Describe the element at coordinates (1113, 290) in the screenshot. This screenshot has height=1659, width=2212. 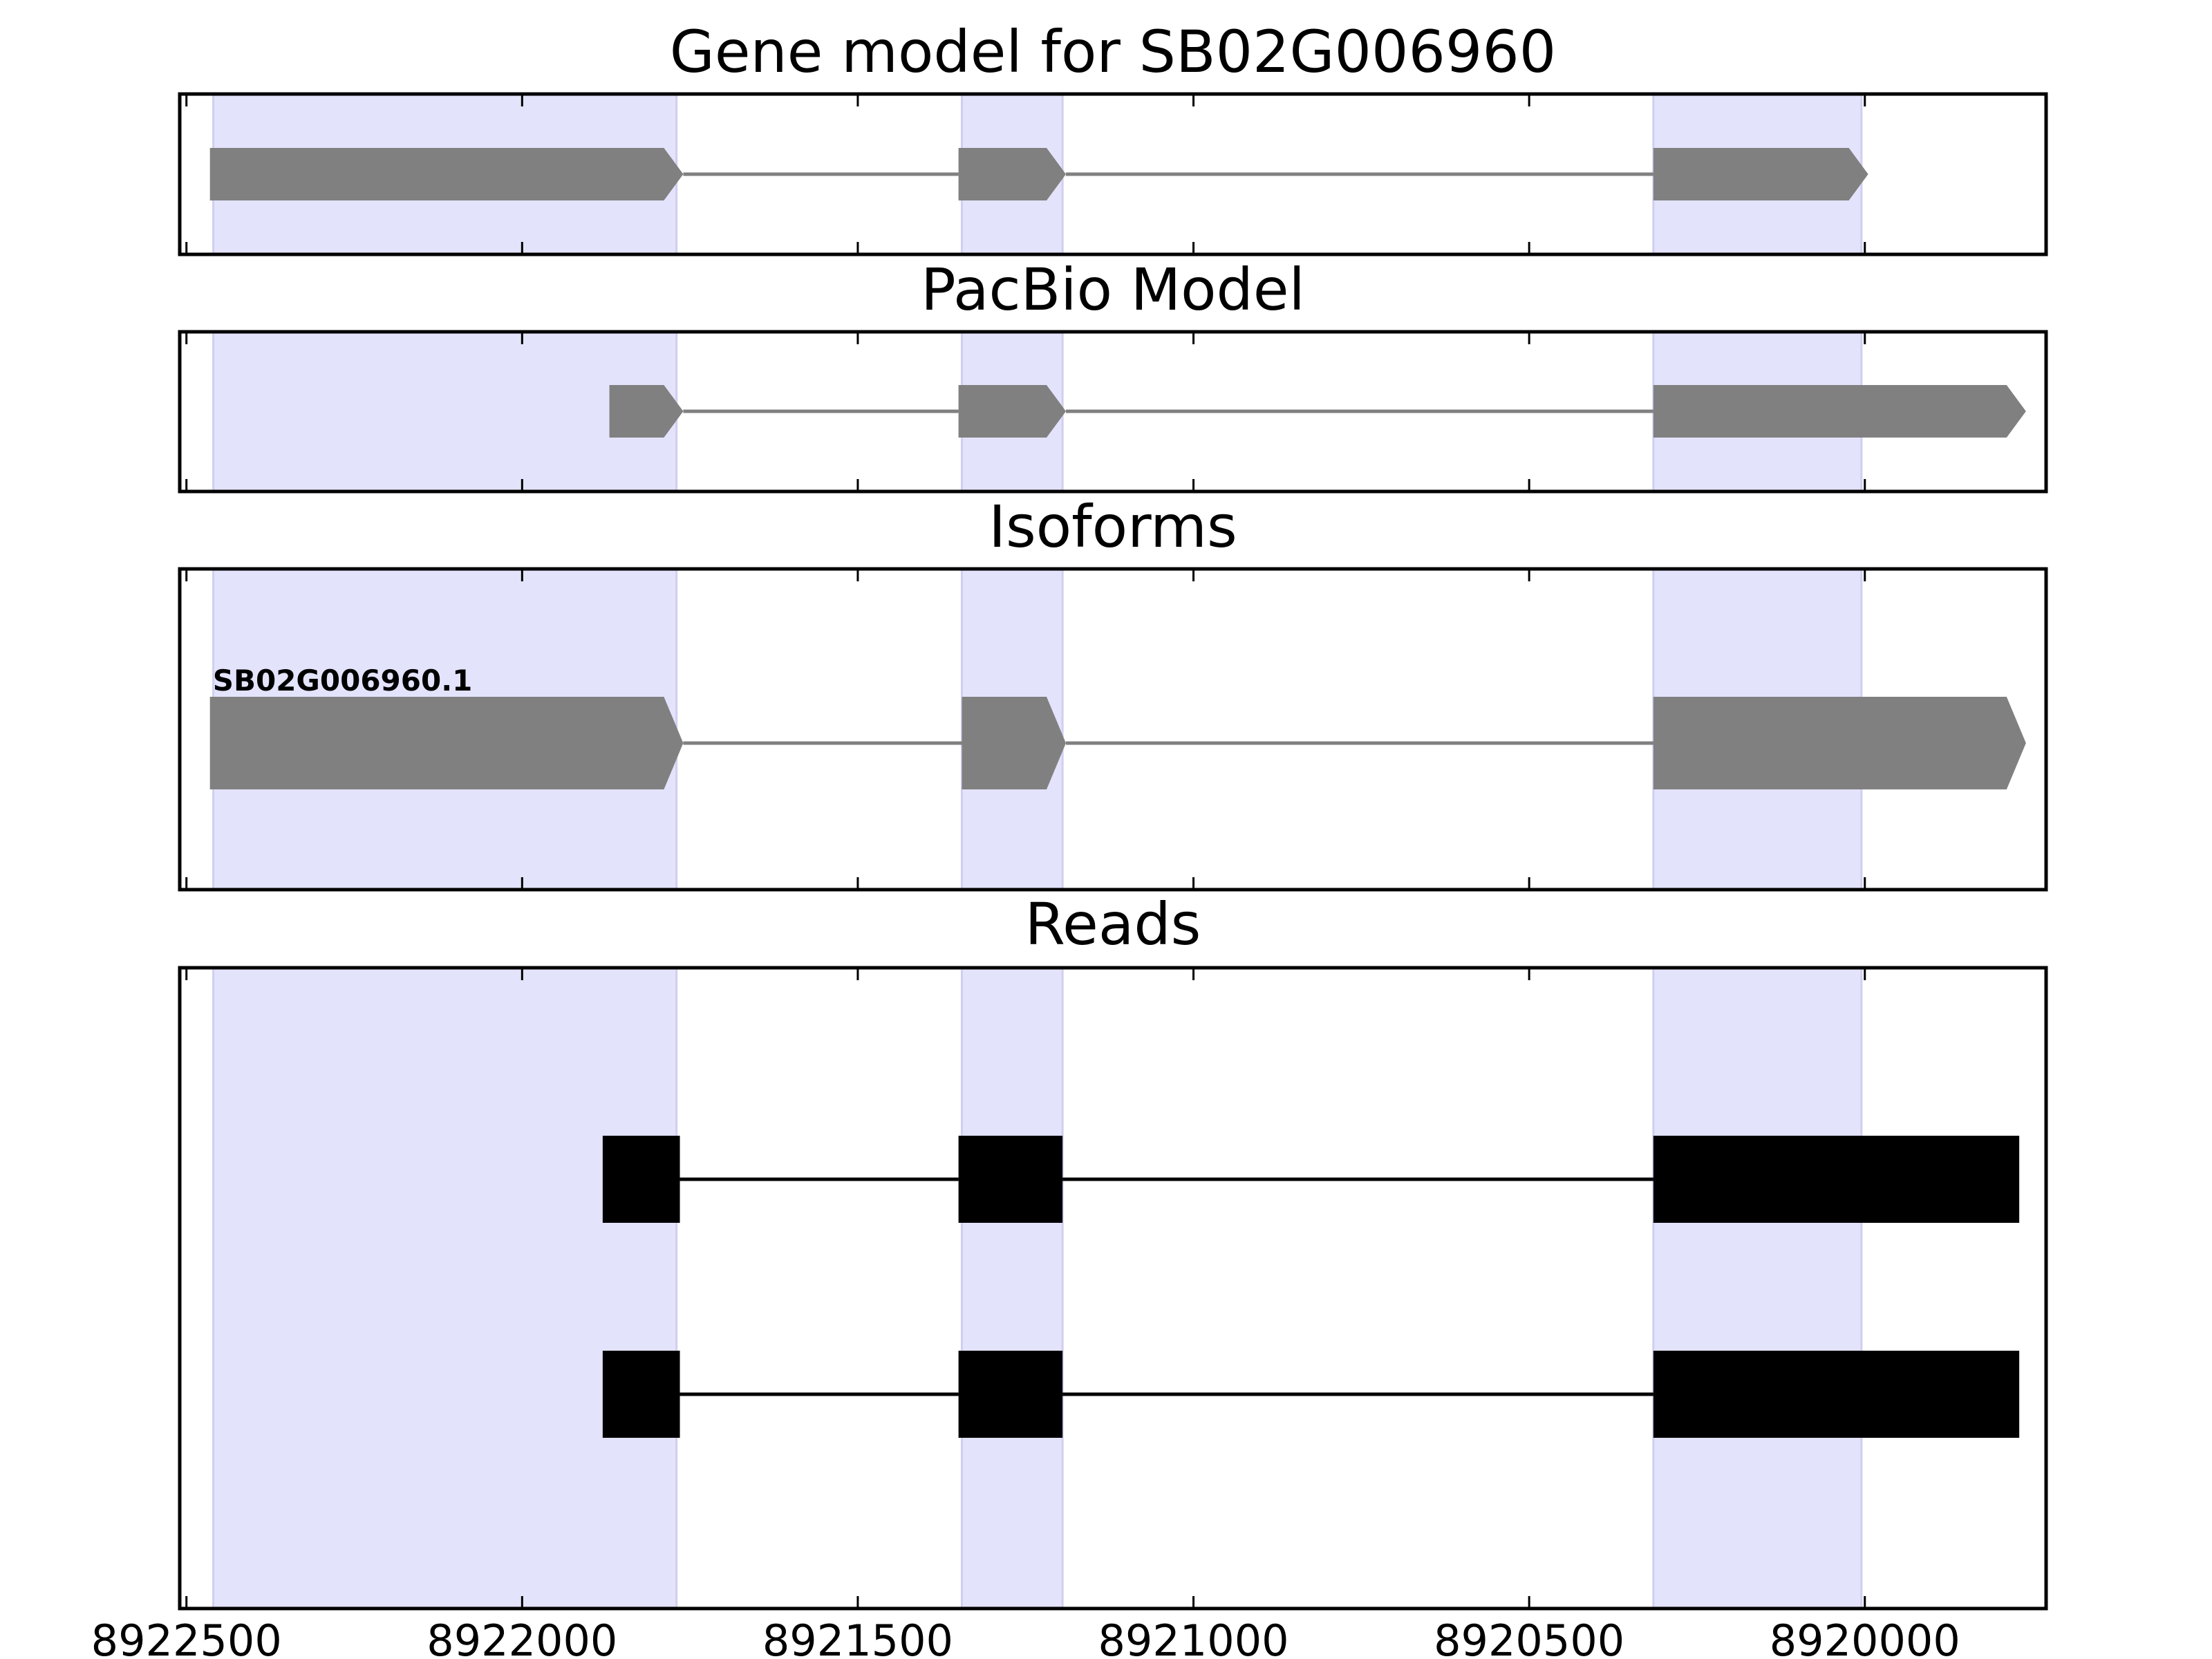
I see `panel-title: PacBio Model` at that location.